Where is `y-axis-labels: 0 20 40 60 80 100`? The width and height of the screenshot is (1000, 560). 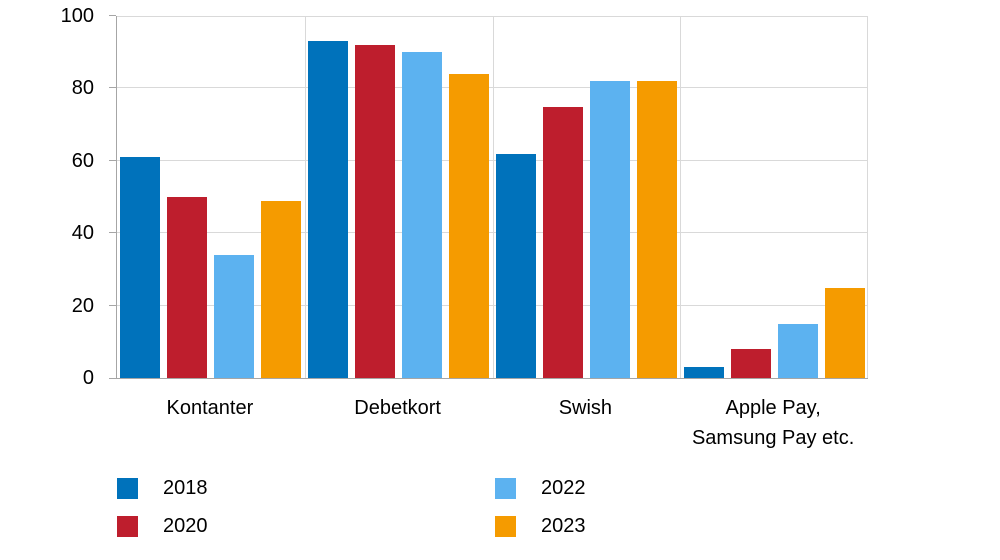
y-axis-labels: 0 20 40 60 80 100 is located at coordinates (47, 200).